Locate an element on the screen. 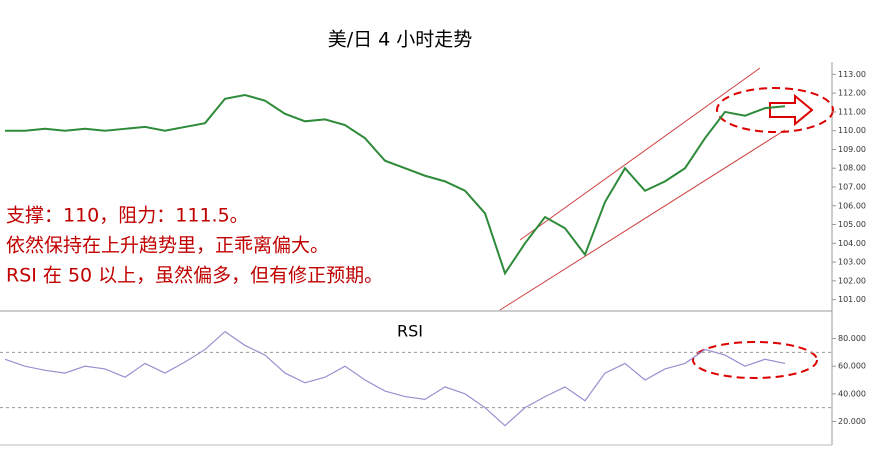 This screenshot has width=878, height=471. chart-title: 美/日 4 小时走势 is located at coordinates (400, 40).